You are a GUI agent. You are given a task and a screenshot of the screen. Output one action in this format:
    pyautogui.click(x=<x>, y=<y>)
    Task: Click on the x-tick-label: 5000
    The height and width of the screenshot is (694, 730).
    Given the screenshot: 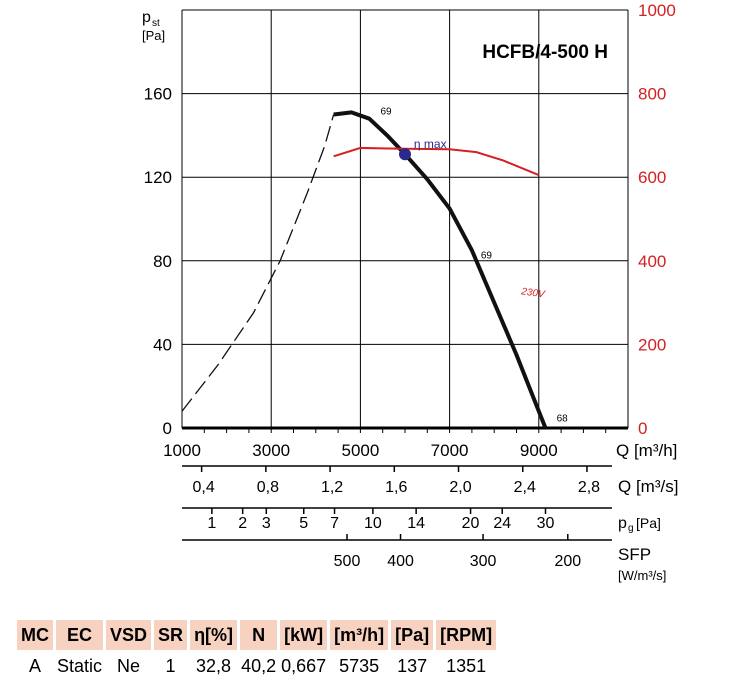 What is the action you would take?
    pyautogui.click(x=360, y=450)
    